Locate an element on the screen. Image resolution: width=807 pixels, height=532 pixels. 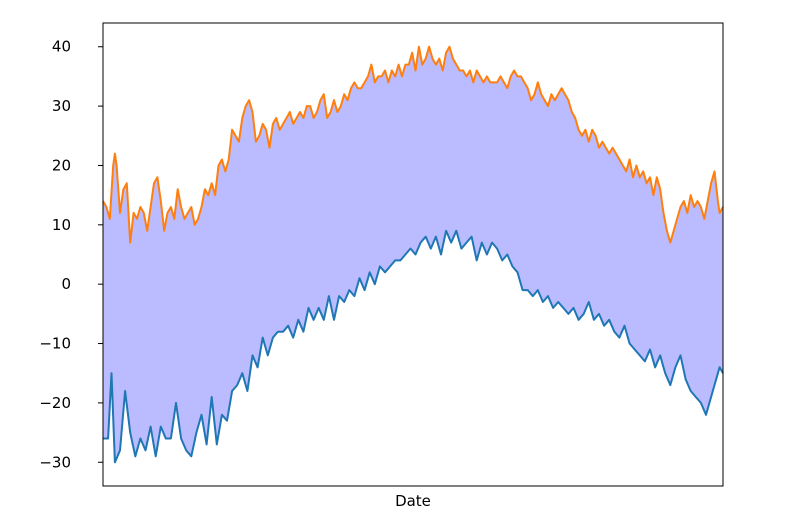
y-axis-ticks: −30 −20 −10 0 10 20 30 40 is located at coordinates (71, 254).